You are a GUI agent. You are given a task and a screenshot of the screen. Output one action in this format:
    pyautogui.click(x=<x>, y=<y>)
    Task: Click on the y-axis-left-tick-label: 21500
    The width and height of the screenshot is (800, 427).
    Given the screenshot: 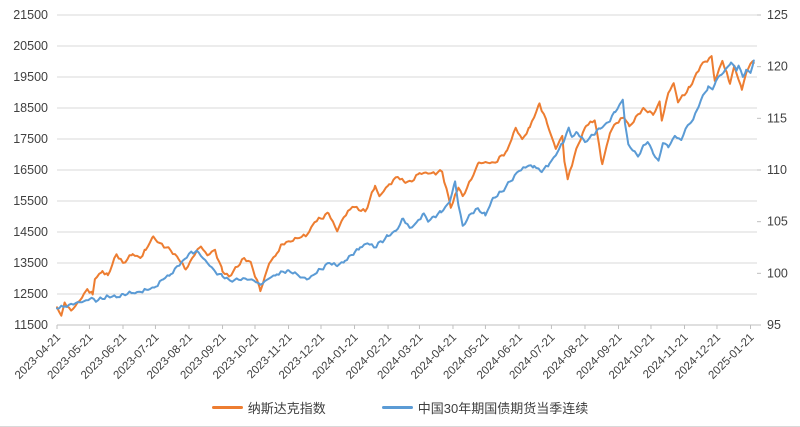 What is the action you would take?
    pyautogui.click(x=30, y=15)
    